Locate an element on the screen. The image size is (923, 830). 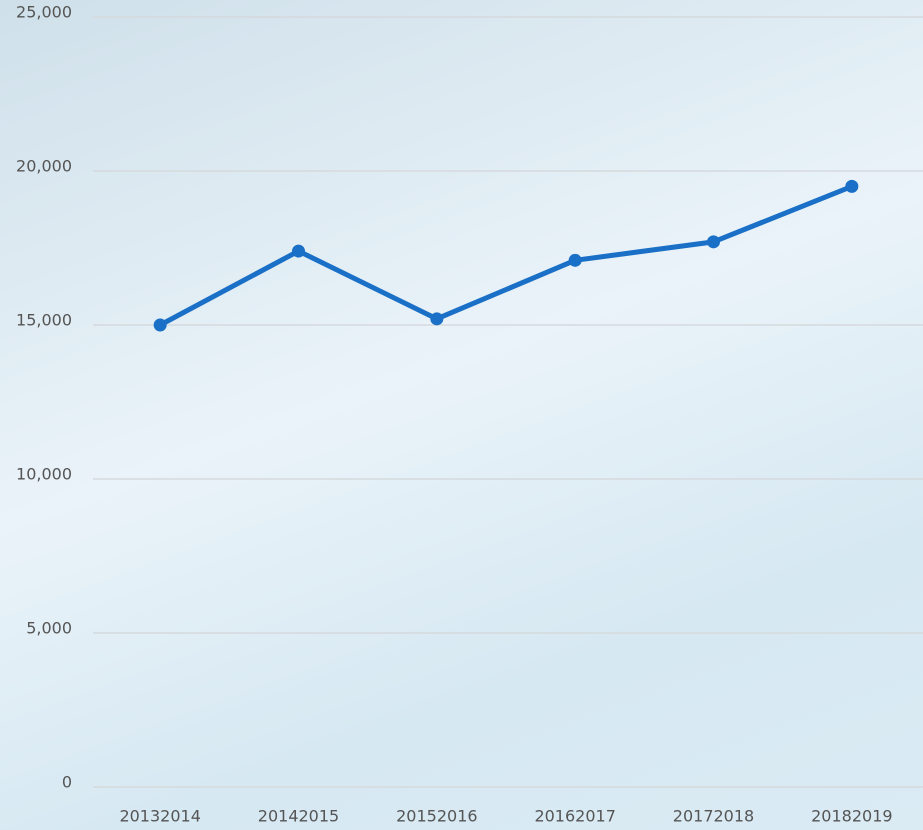
x-tick-label: 20132014 is located at coordinates (159, 816).